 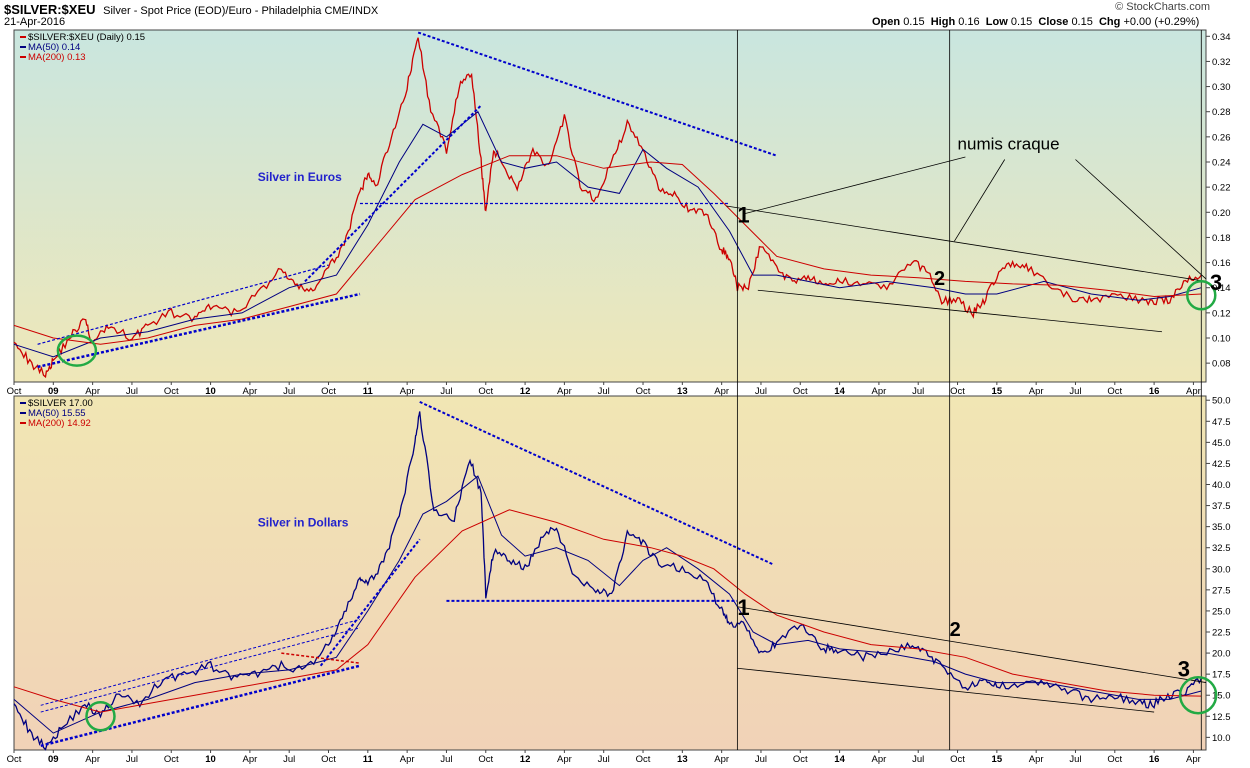 What do you see at coordinates (1221, 238) in the screenshot?
I see `y-tick-label-euro: 0.18` at bounding box center [1221, 238].